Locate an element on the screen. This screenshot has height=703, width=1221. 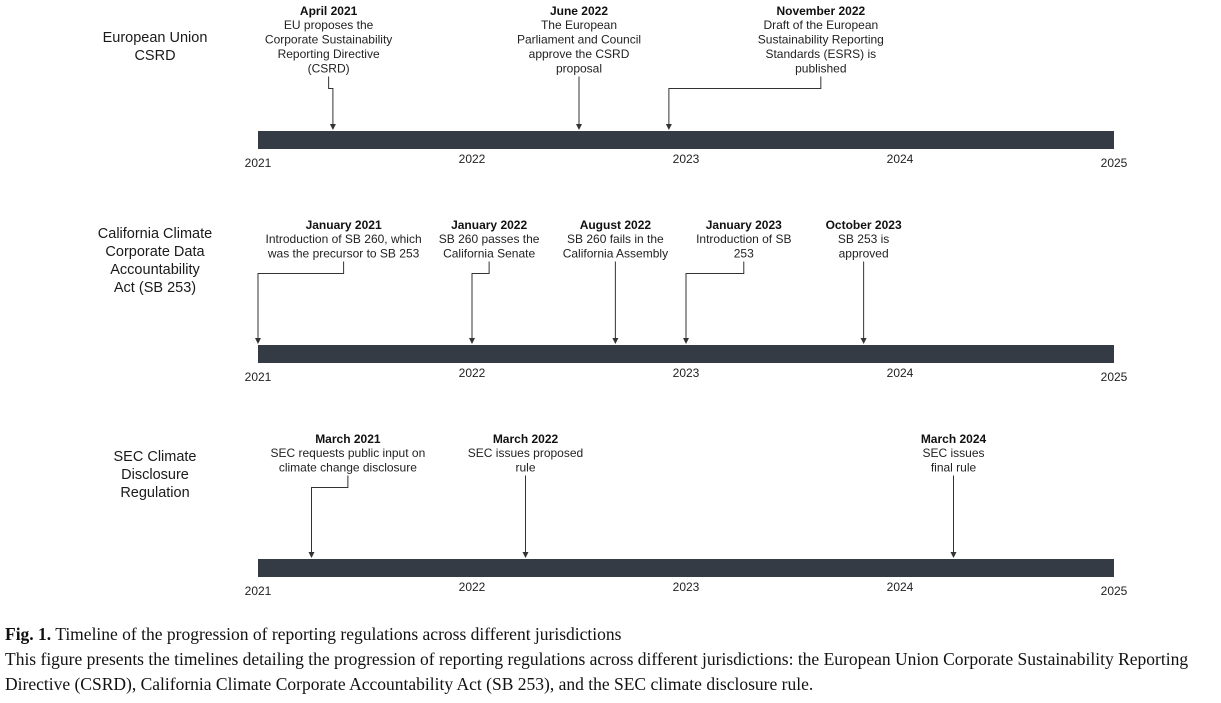
timeline-title-line: Regulation is located at coordinates (154, 493).